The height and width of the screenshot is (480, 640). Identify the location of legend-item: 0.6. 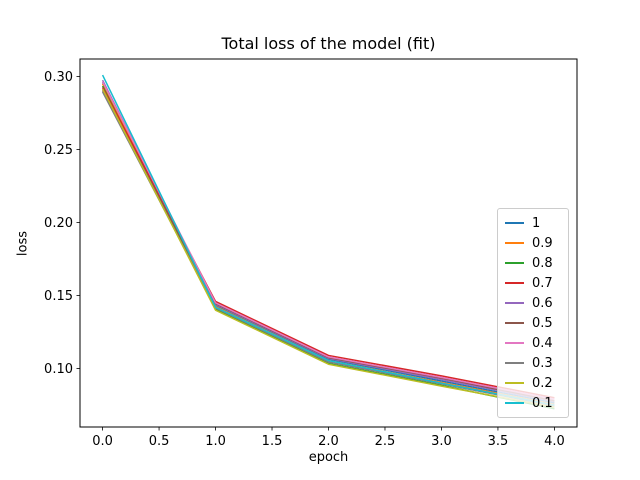
(533, 303).